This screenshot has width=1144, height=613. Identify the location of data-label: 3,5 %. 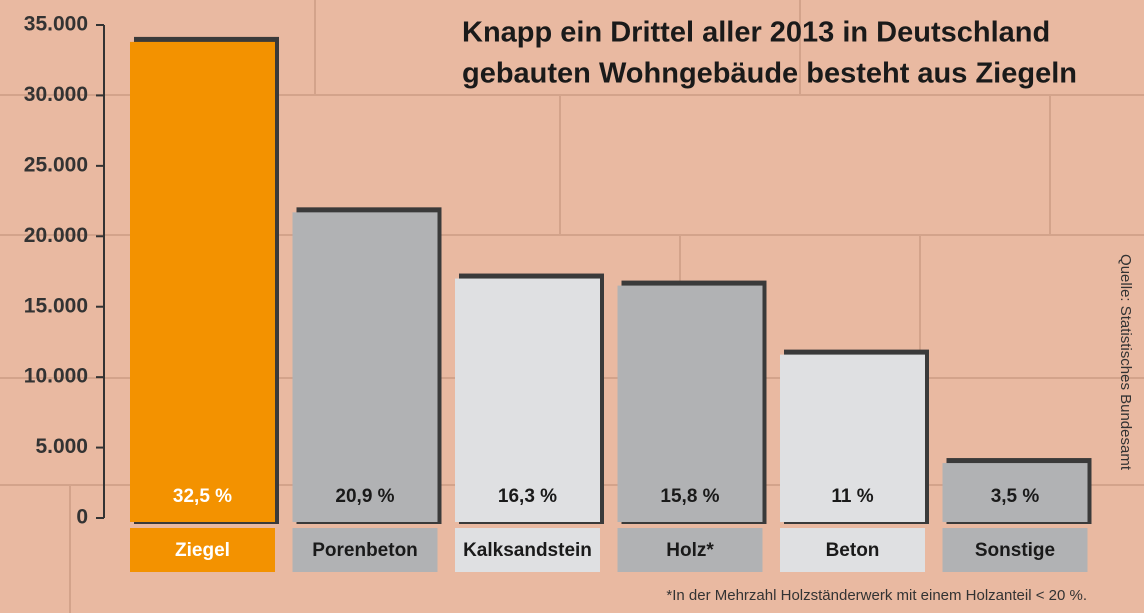
(1015, 496).